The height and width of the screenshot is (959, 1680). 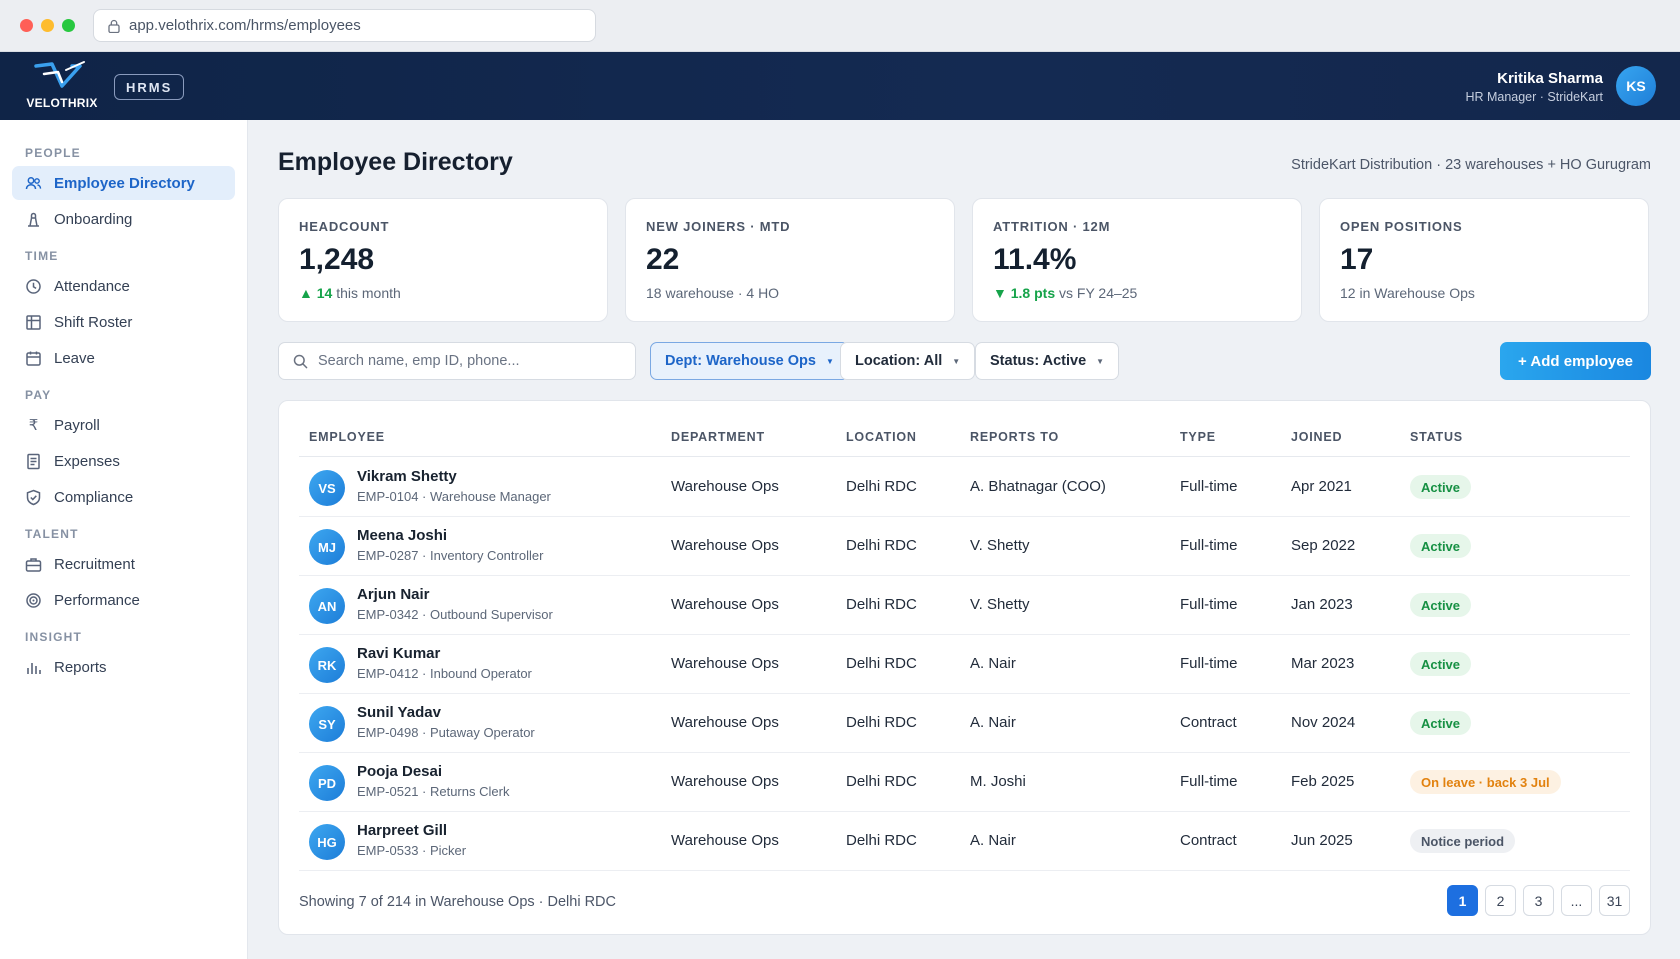 I want to click on kpi-sub-text: 12 in Warehouse Ops, so click(x=1407, y=293).